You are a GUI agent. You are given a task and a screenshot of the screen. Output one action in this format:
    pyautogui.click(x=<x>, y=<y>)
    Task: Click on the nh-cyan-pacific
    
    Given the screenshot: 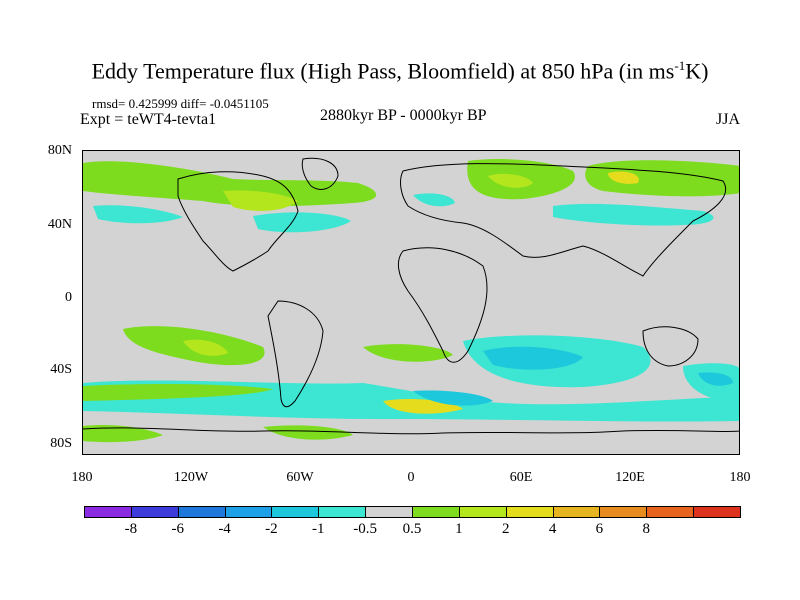 What is the action you would take?
    pyautogui.click(x=138, y=214)
    